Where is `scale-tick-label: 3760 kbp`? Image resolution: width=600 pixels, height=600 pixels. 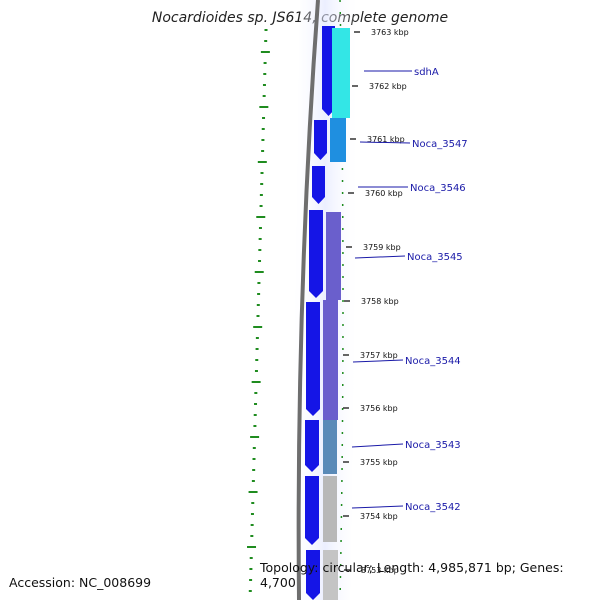 scale-tick-label: 3760 kbp is located at coordinates (384, 193).